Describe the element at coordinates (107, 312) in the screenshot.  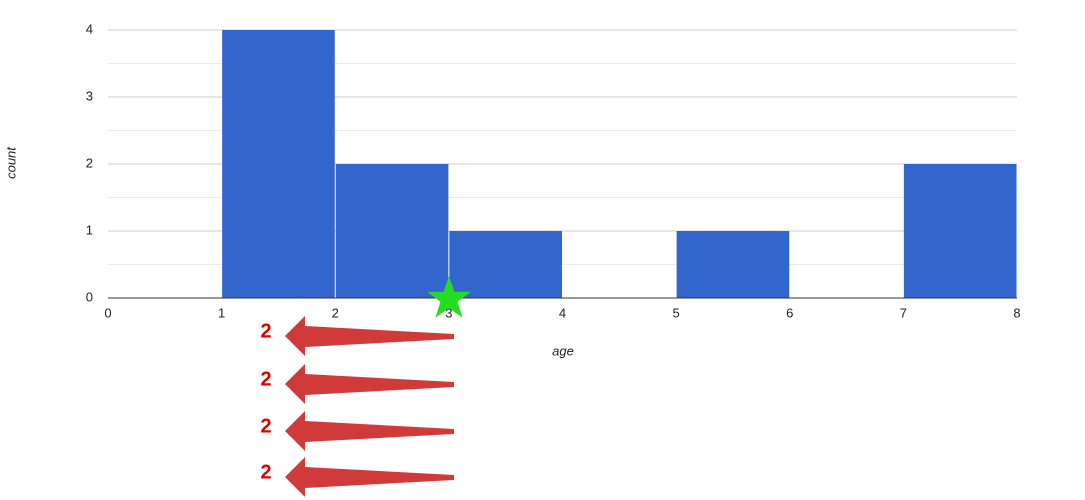
I see `x-tick-label: 0` at that location.